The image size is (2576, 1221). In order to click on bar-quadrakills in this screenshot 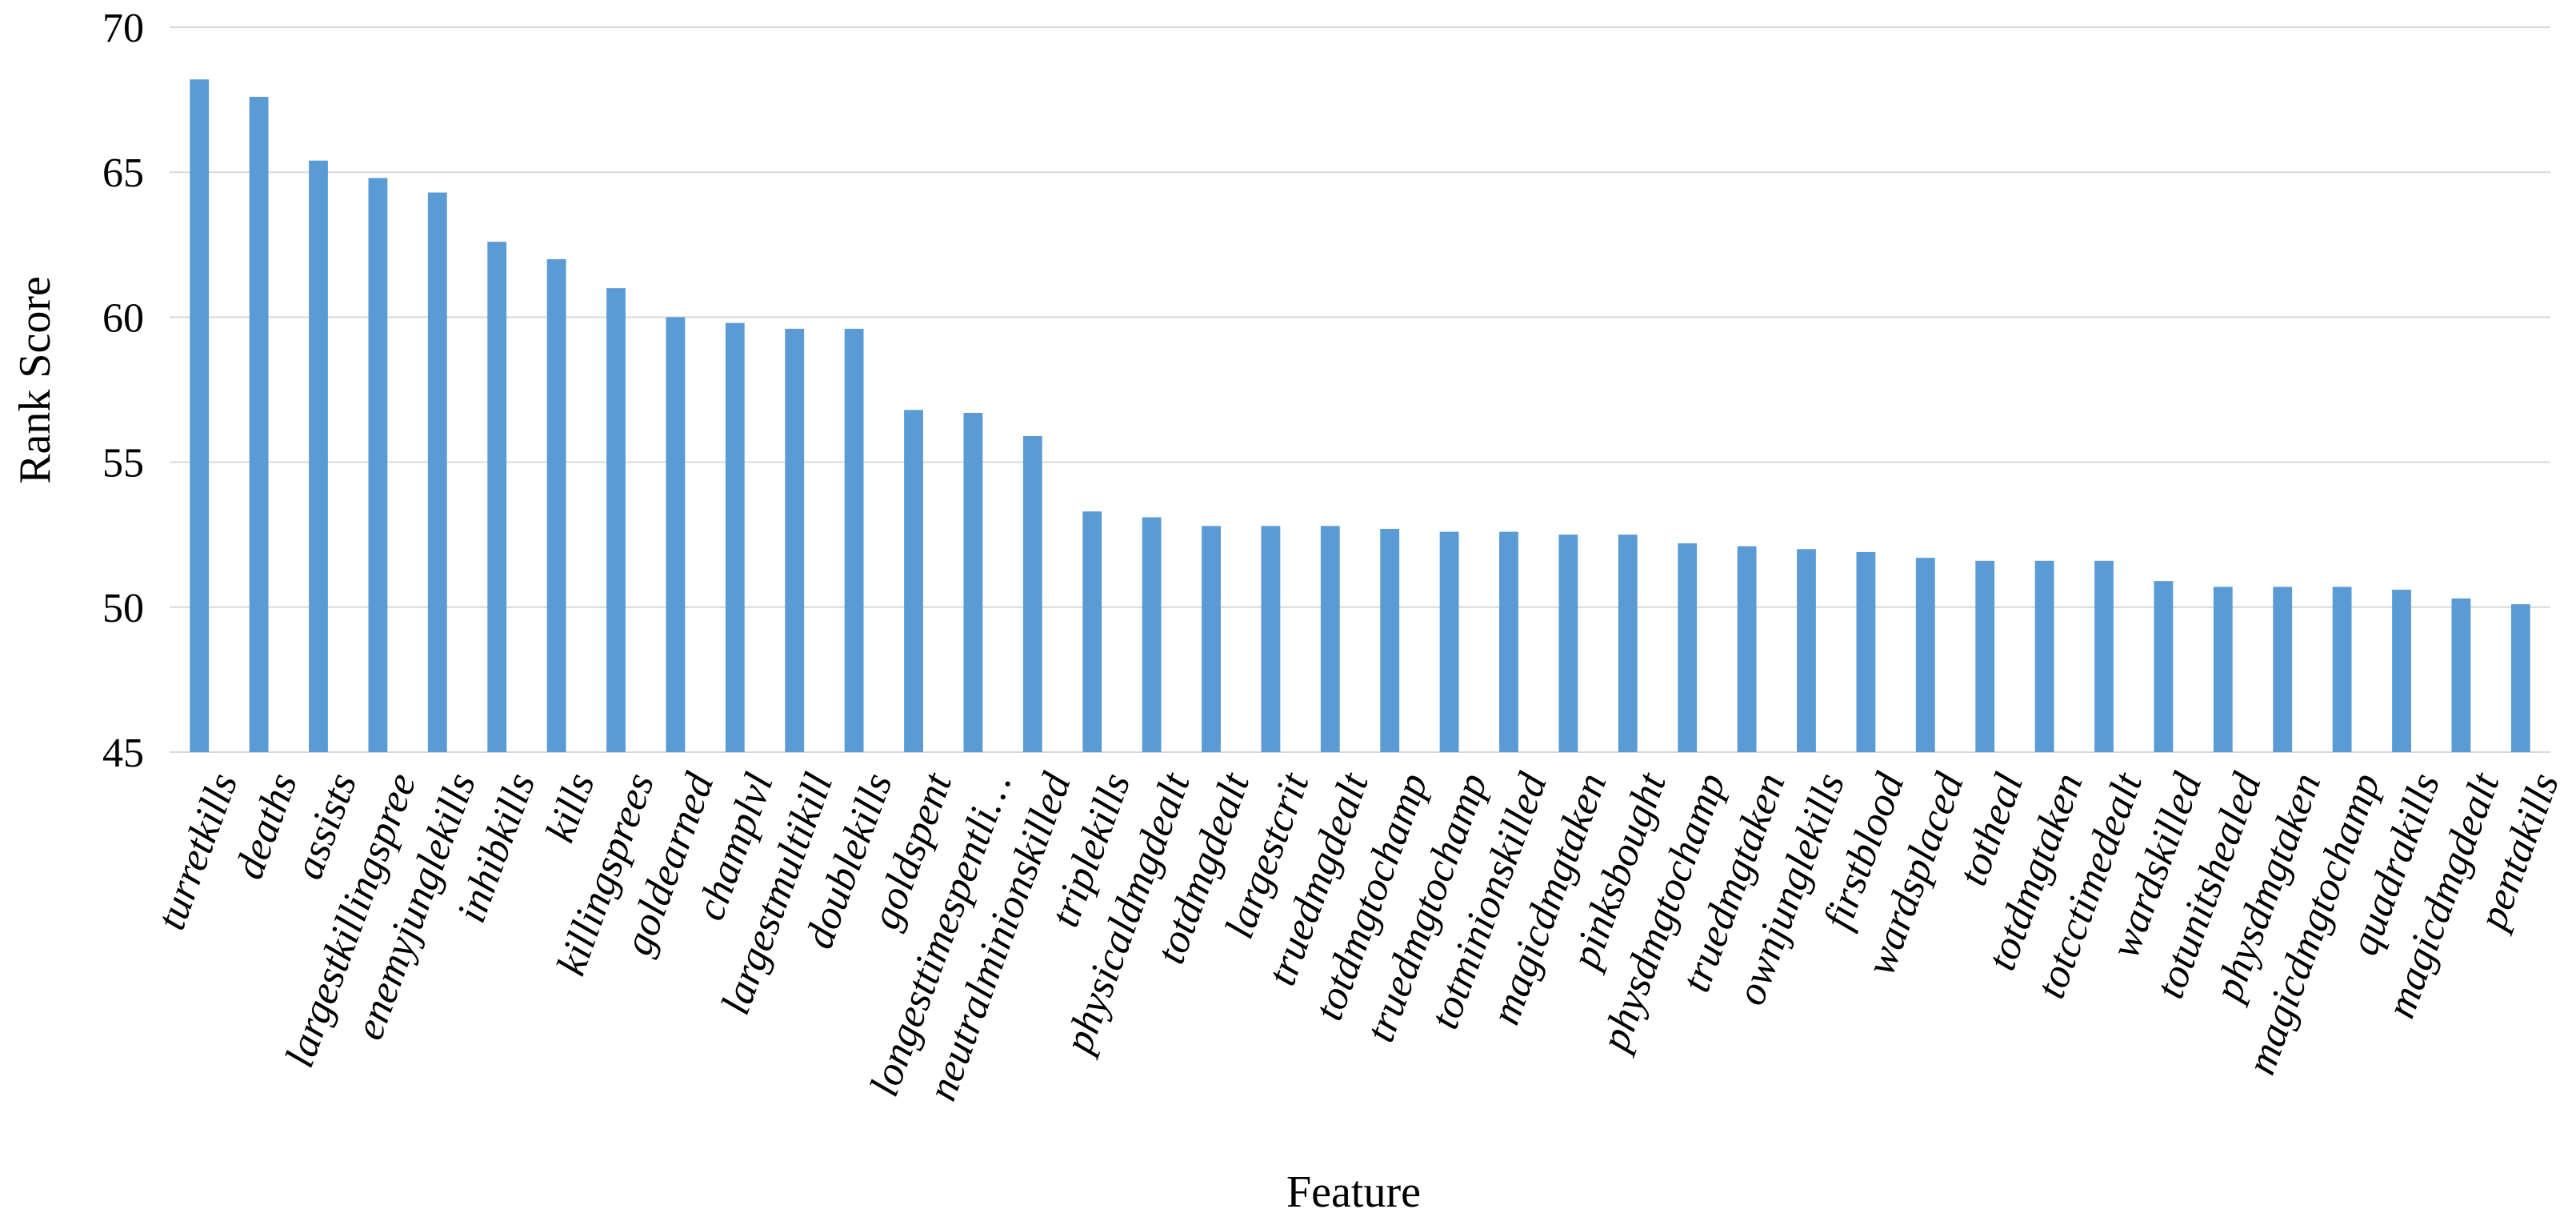, I will do `click(2401, 671)`.